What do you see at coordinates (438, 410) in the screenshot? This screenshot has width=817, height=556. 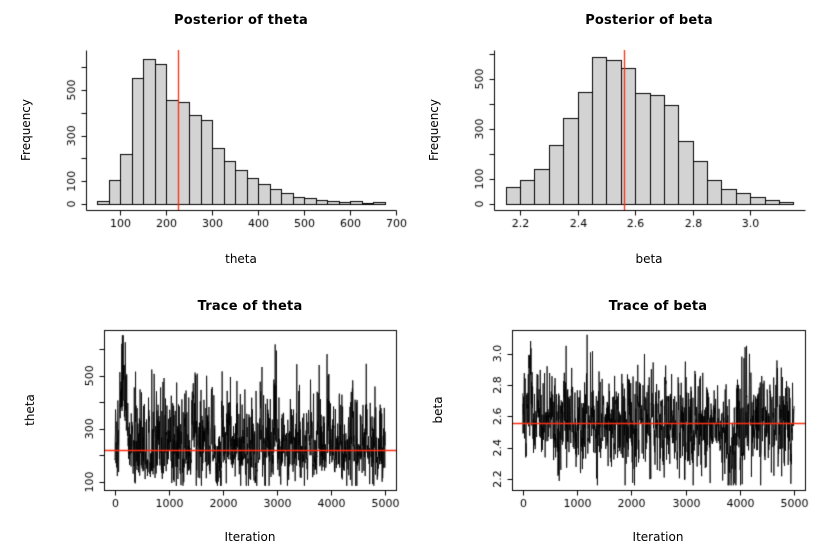 I see `y-axis-label: beta` at bounding box center [438, 410].